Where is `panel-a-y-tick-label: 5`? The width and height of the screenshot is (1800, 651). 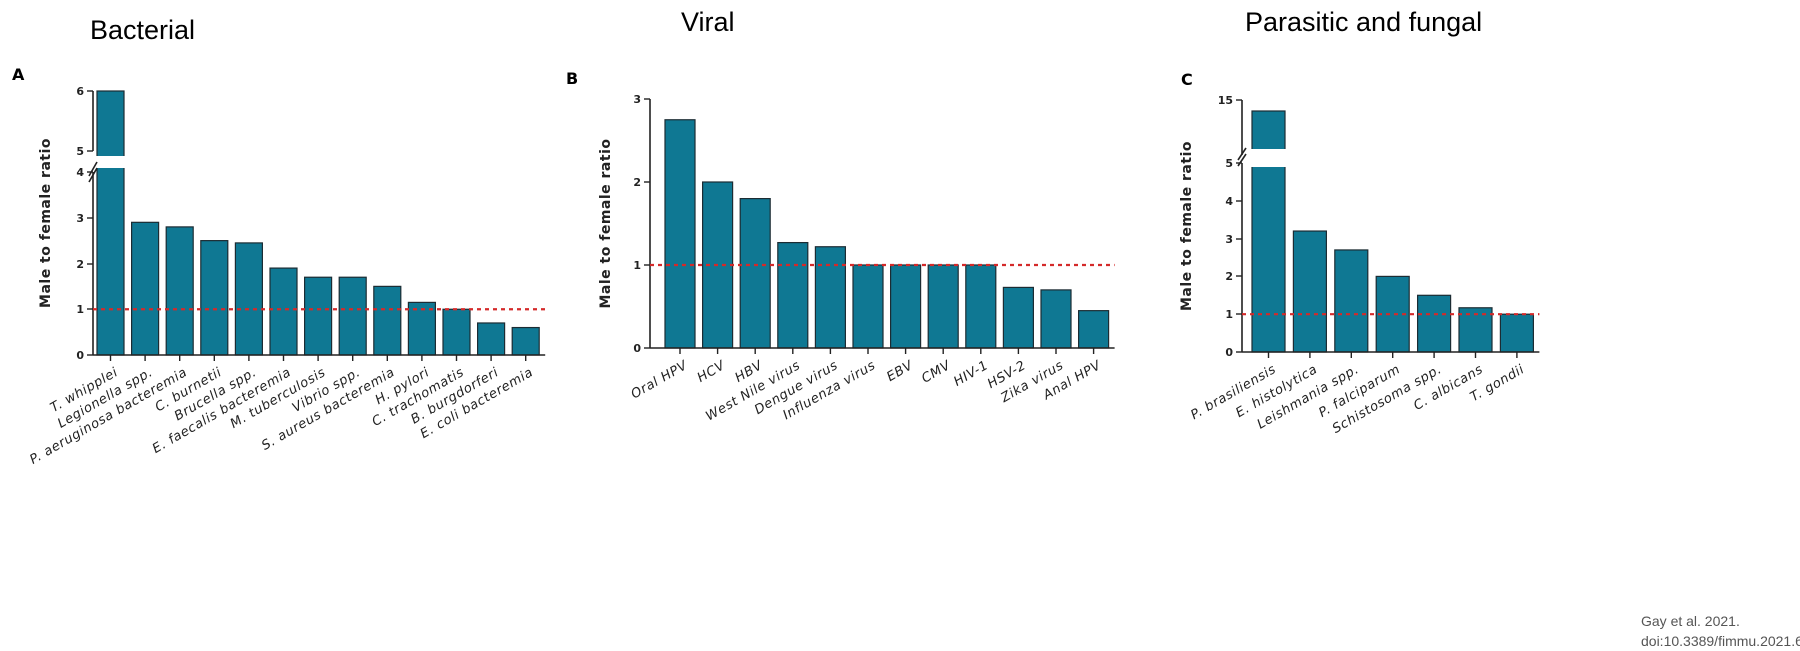
panel-a-y-tick-label: 5 is located at coordinates (80, 151).